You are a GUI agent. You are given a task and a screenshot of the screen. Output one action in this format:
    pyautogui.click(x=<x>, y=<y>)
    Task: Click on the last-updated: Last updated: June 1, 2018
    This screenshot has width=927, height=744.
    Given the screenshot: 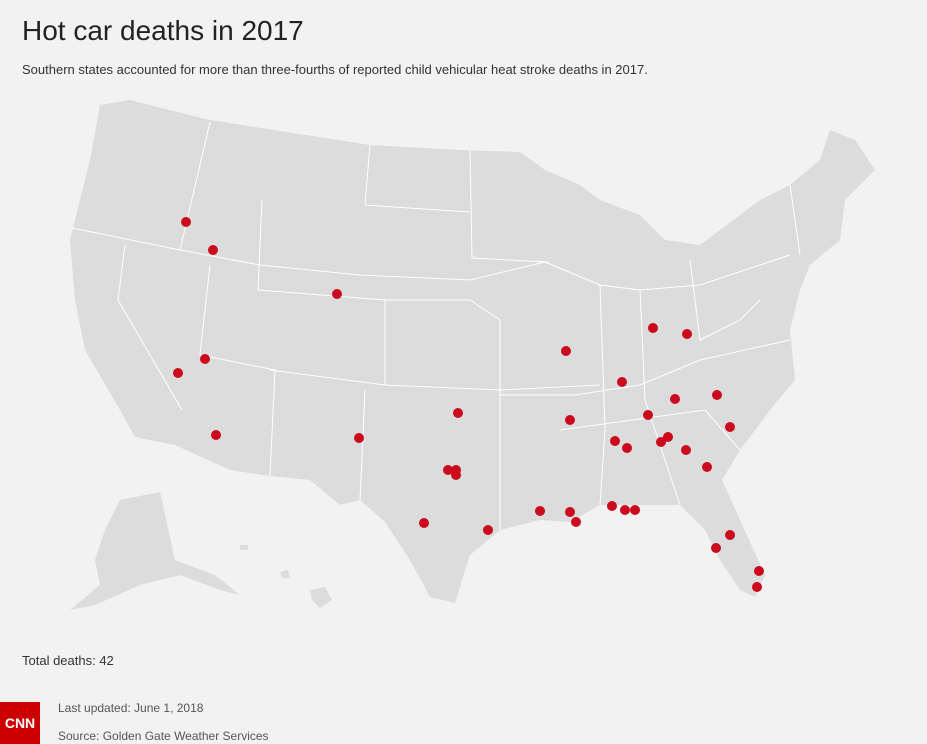 What is the action you would take?
    pyautogui.click(x=131, y=708)
    